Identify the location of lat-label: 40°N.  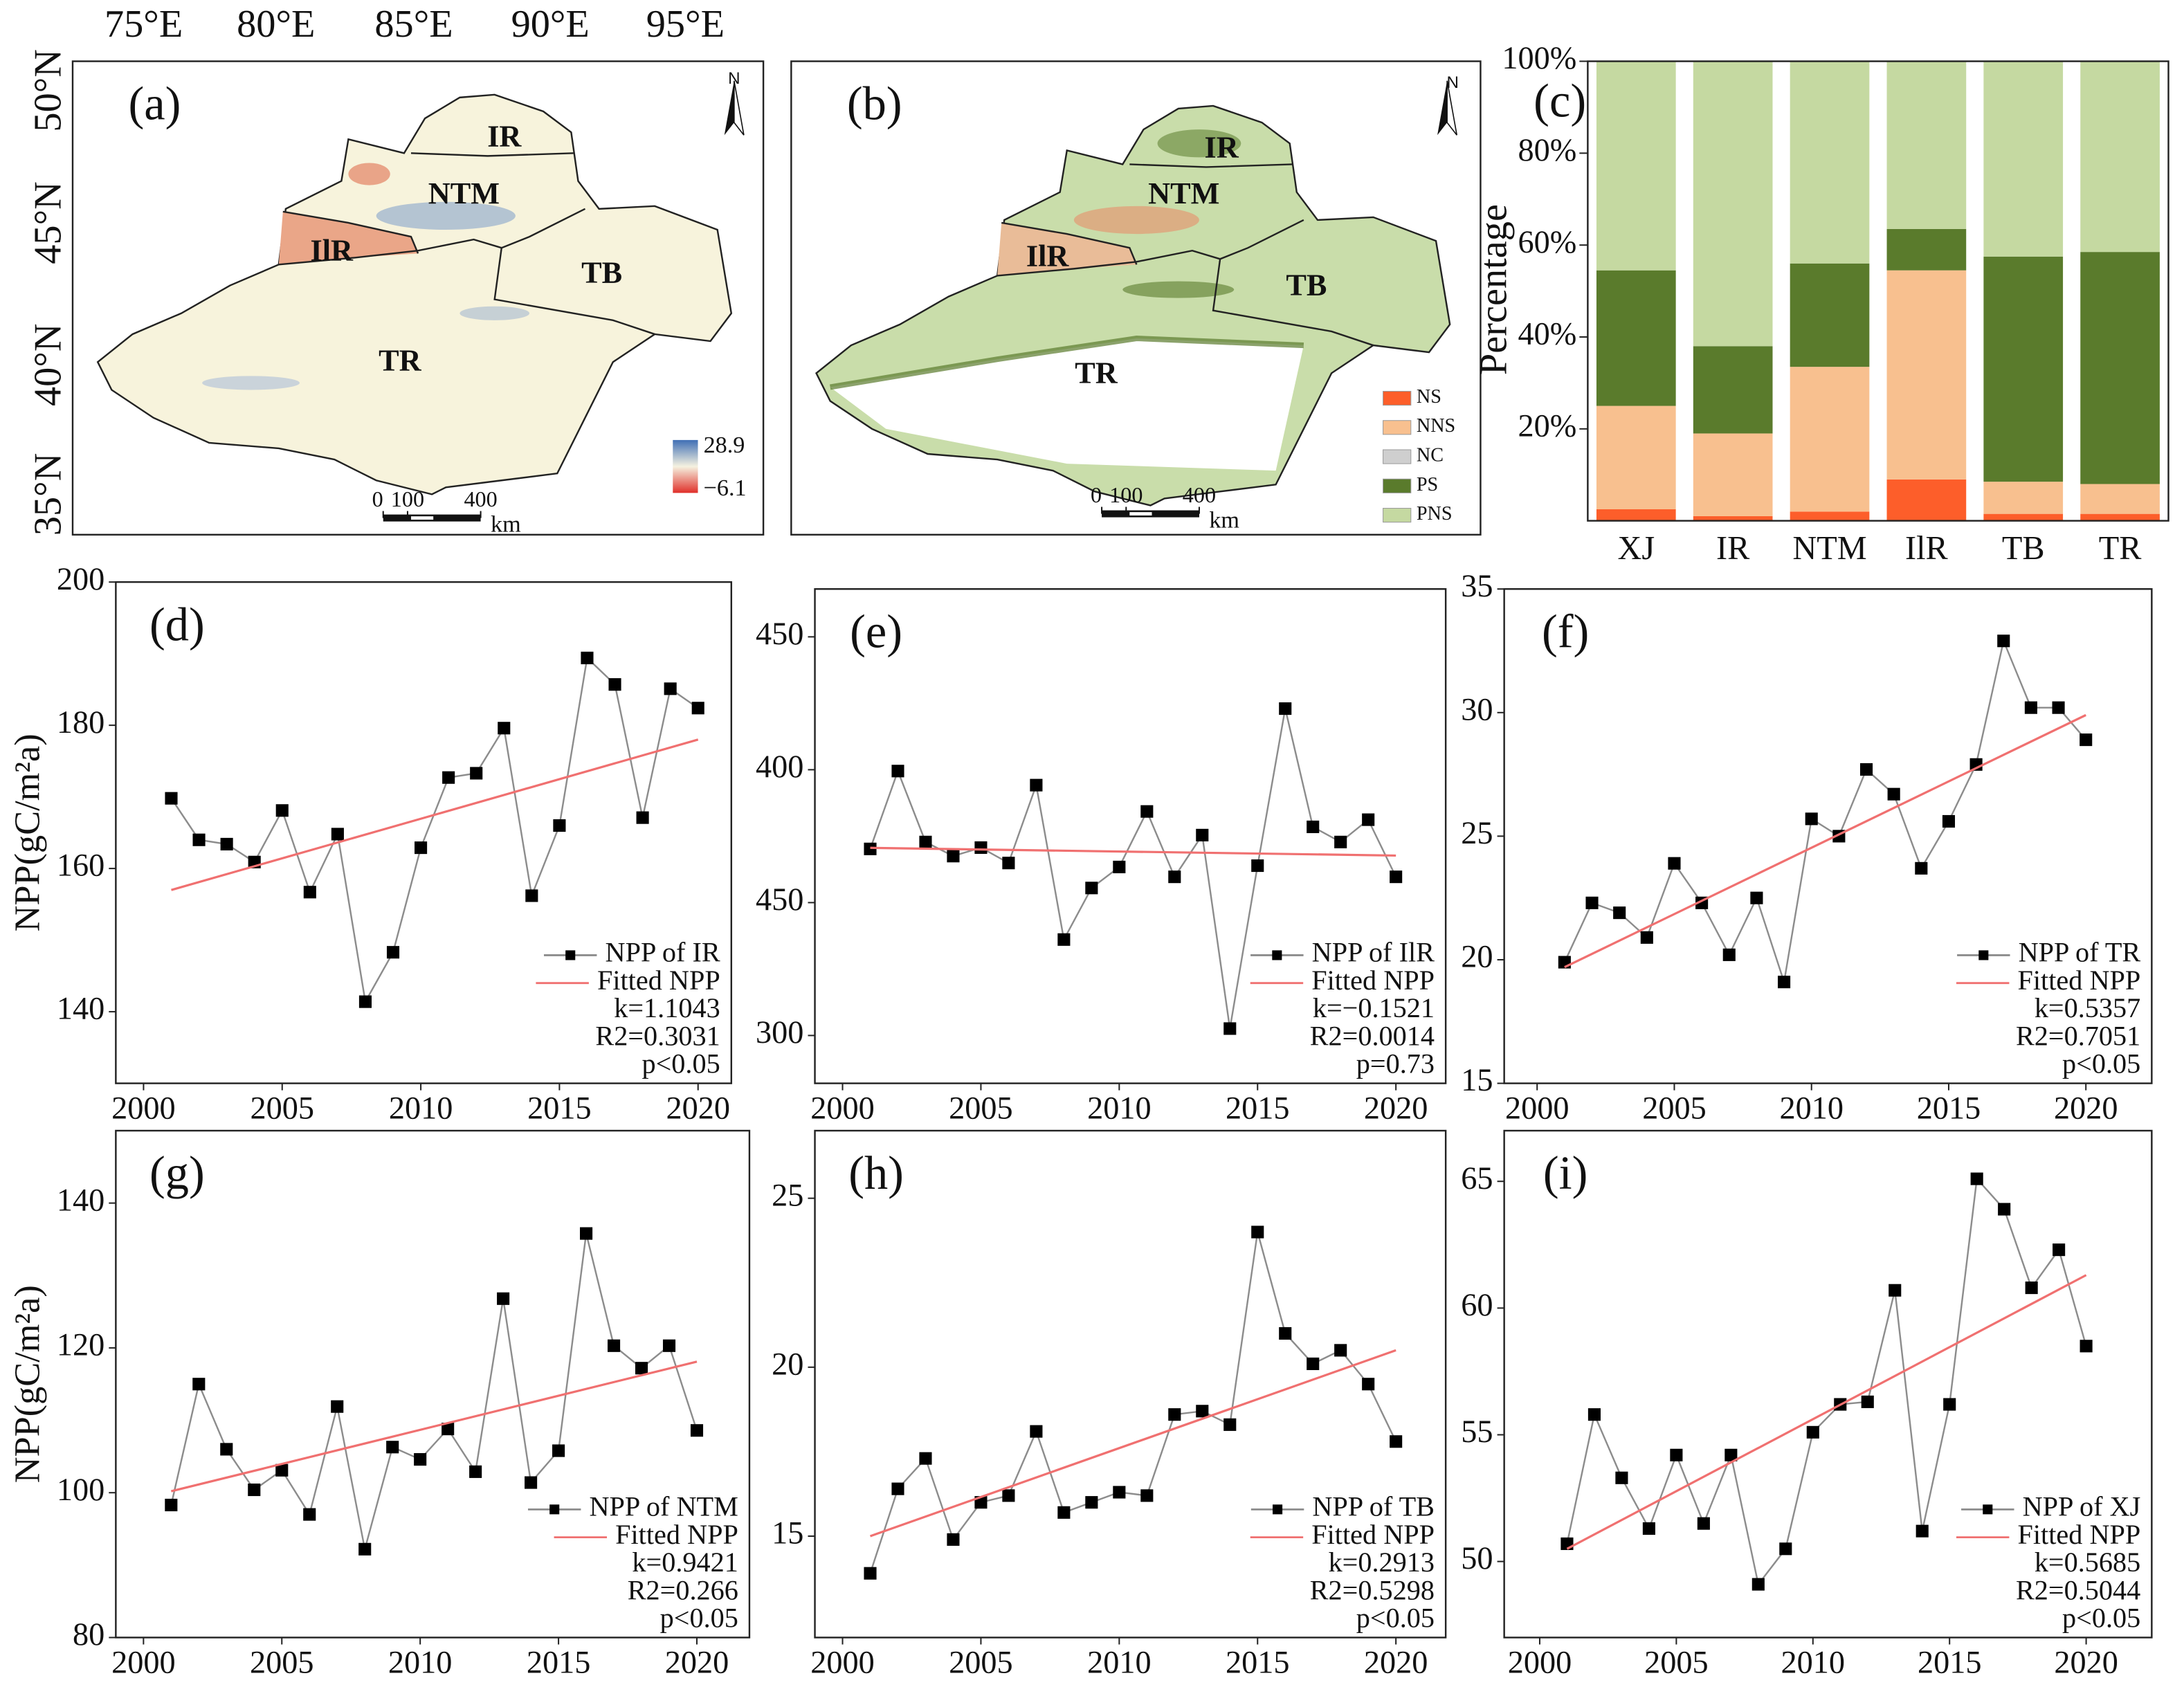
(48, 364).